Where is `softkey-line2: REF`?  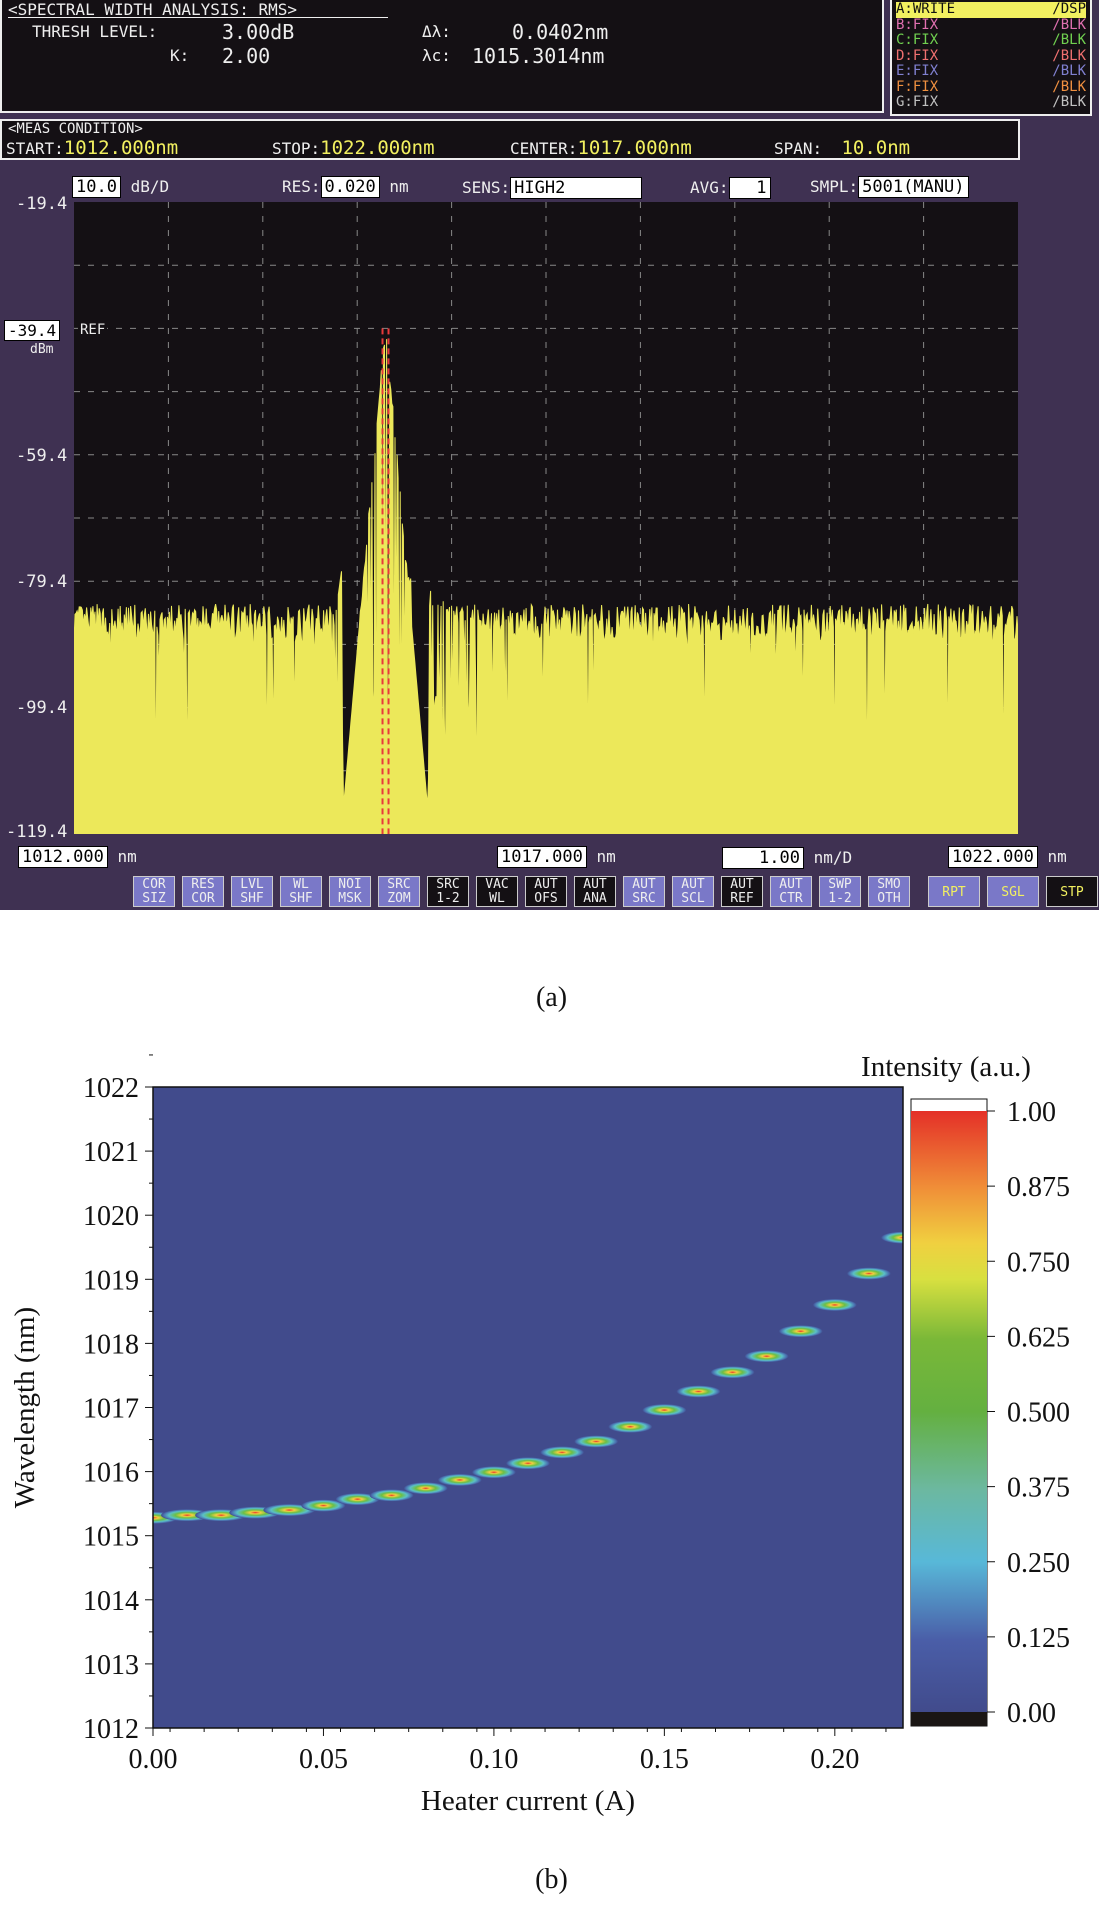 softkey-line2: REF is located at coordinates (742, 898).